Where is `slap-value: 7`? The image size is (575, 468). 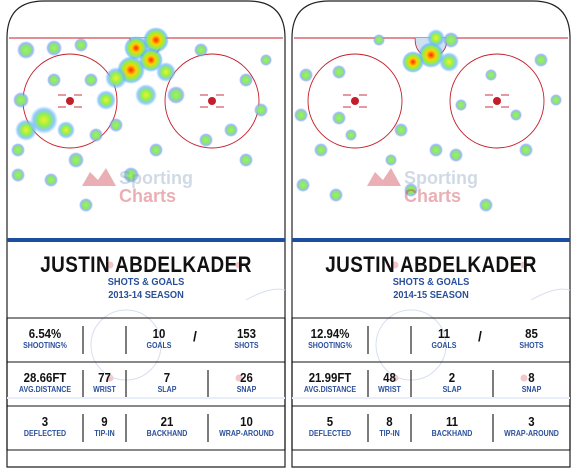
slap-value: 7 is located at coordinates (167, 377).